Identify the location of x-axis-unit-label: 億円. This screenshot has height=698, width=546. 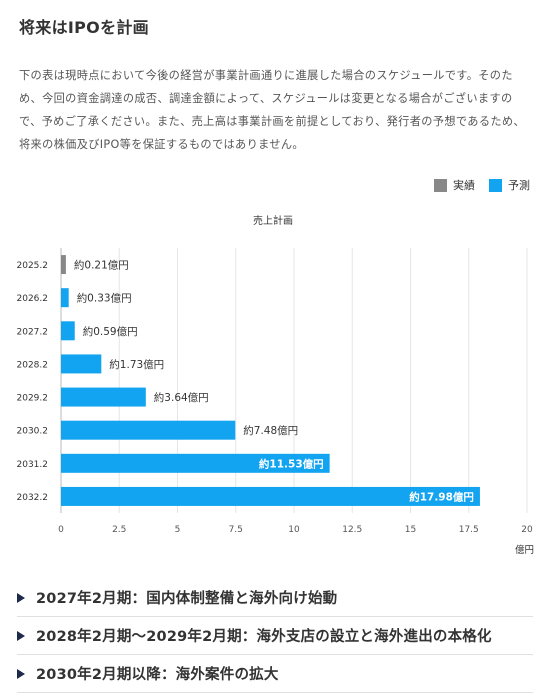
(524, 550).